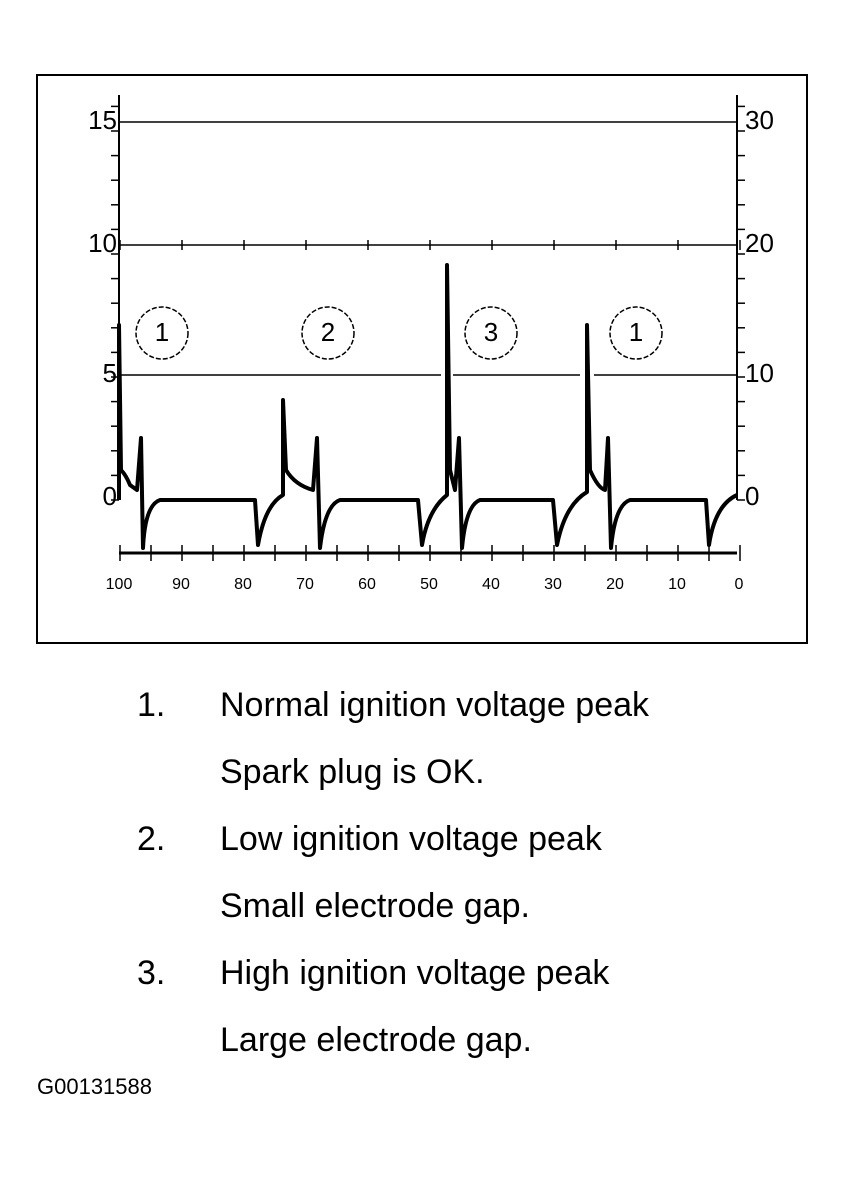 This screenshot has width=845, height=1178. I want to click on bottom-tick-label: 90, so click(181, 584).